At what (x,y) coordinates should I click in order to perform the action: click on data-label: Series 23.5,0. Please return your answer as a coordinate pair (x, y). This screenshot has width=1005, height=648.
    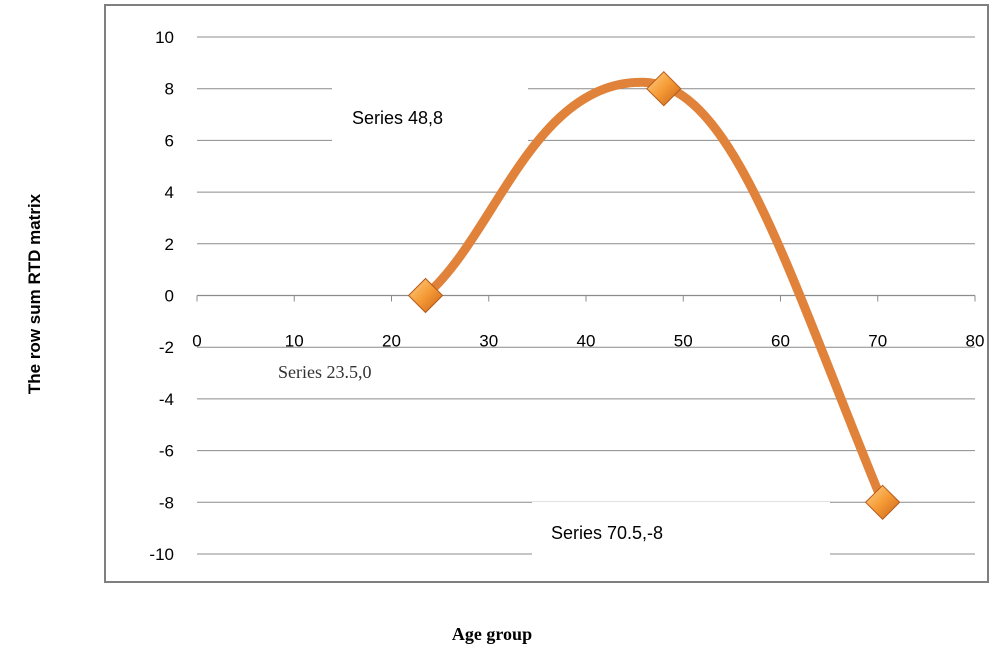
    Looking at the image, I should click on (325, 372).